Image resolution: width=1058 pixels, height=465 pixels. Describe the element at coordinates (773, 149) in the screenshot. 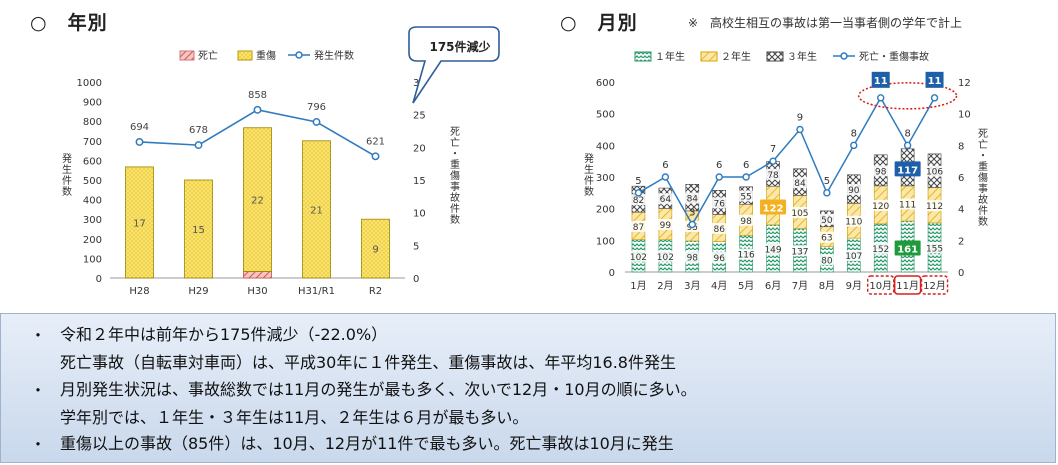

I see `line-point-label: 7` at that location.